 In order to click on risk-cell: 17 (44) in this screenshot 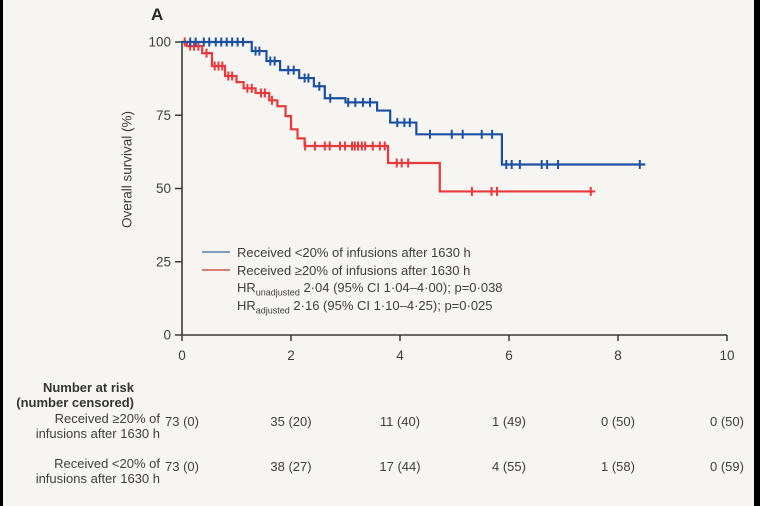, I will do `click(400, 466)`.